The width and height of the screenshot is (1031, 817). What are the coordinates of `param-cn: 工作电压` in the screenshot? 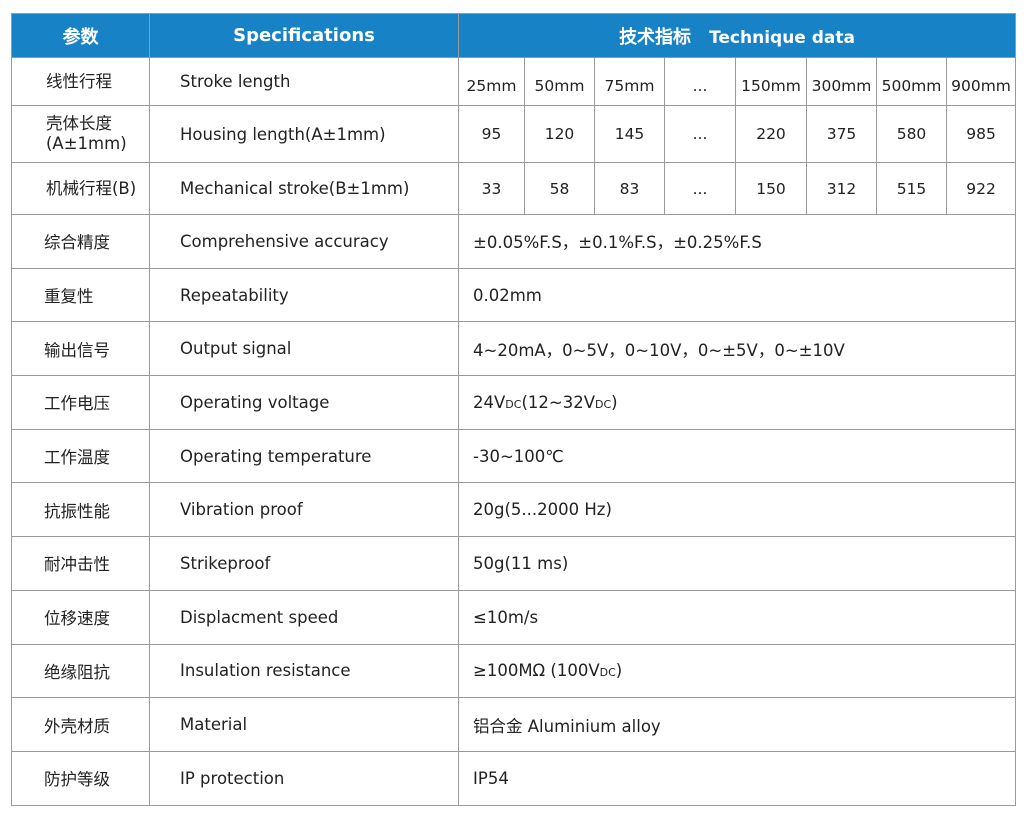 It's located at (80, 402).